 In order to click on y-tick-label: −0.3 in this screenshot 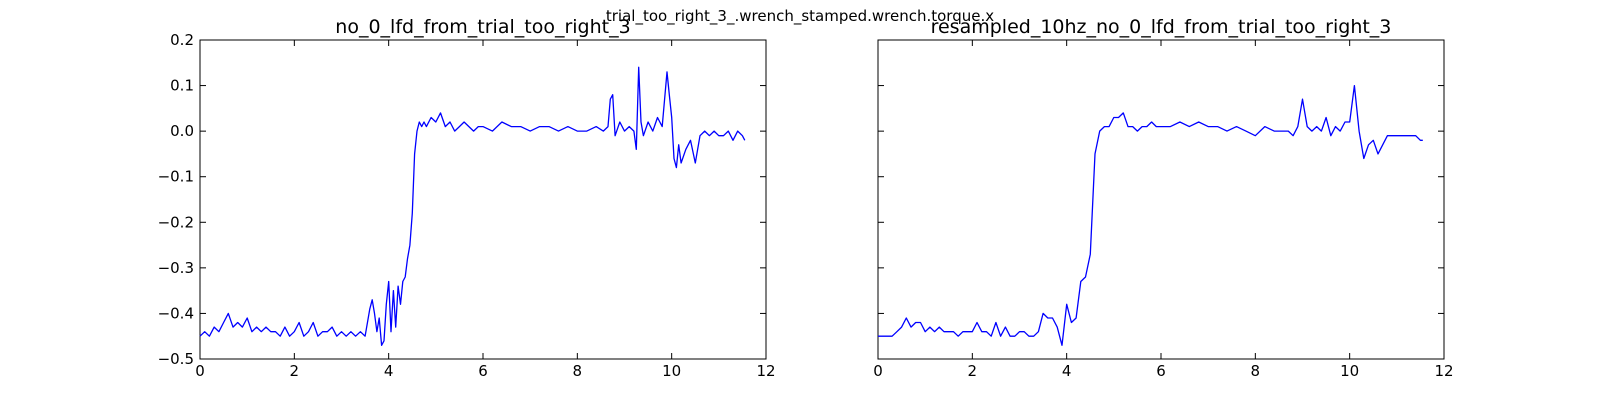, I will do `click(176, 268)`.